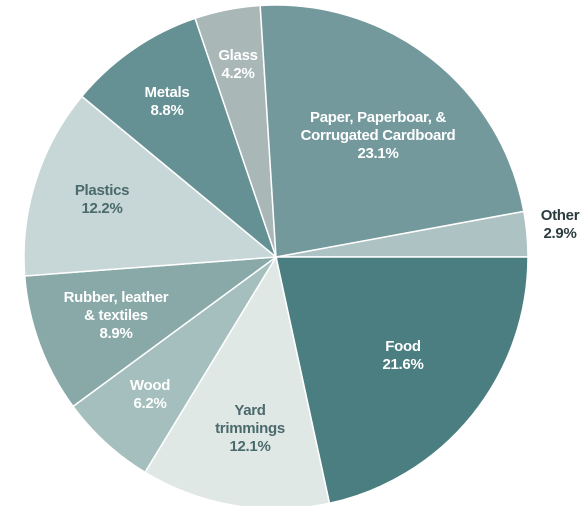 The height and width of the screenshot is (506, 582). Describe the element at coordinates (560, 233) in the screenshot. I see `slice-value-other: 2.9%` at that location.